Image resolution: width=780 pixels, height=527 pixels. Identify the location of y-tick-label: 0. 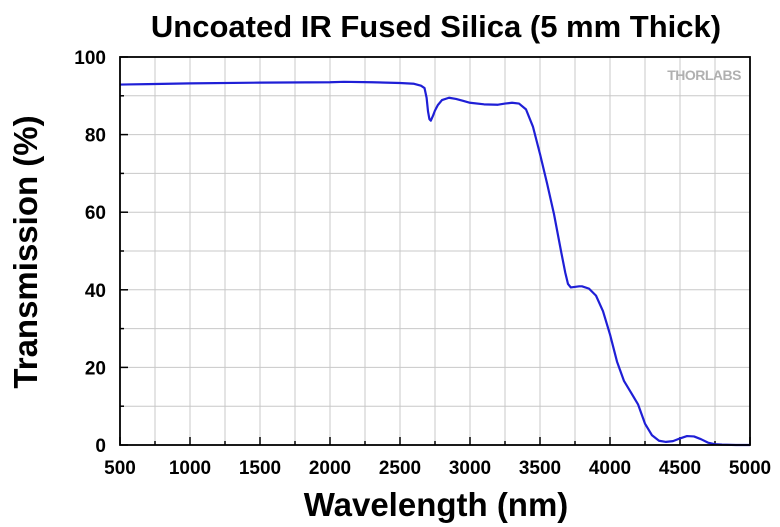
(100, 446).